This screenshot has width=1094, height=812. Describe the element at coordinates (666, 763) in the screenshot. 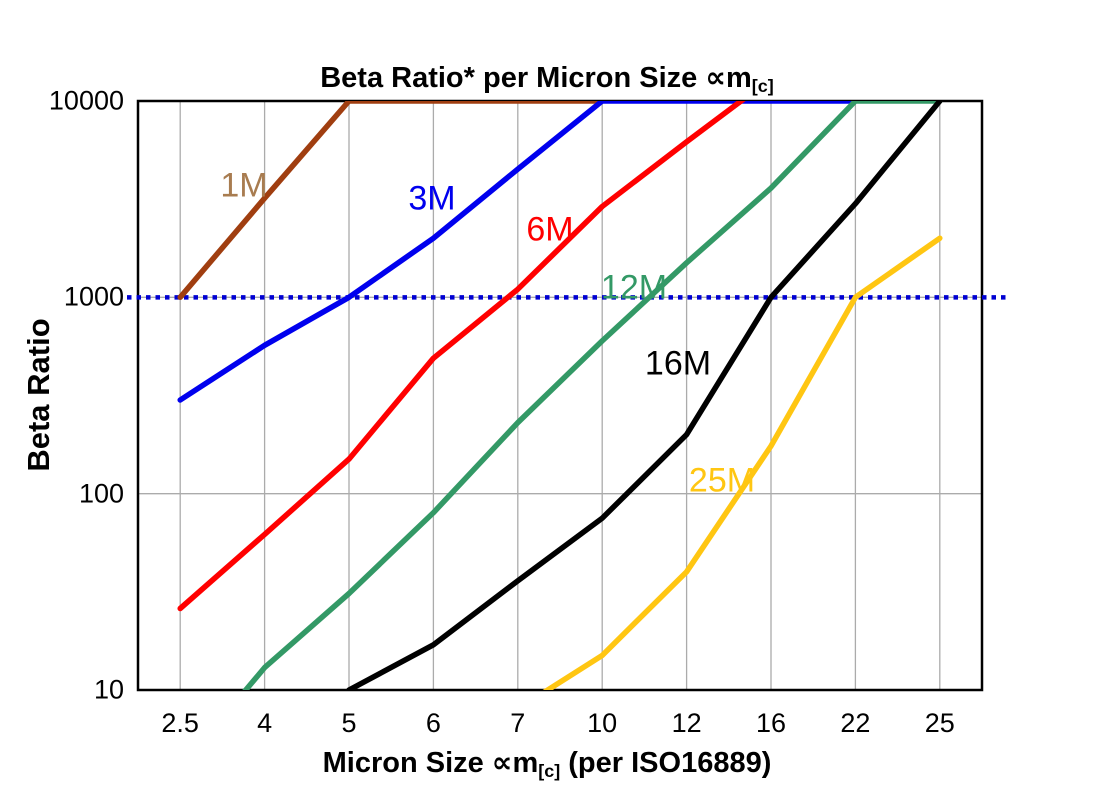

I see `x-axis-title-suffix: (per ISO16889)` at that location.